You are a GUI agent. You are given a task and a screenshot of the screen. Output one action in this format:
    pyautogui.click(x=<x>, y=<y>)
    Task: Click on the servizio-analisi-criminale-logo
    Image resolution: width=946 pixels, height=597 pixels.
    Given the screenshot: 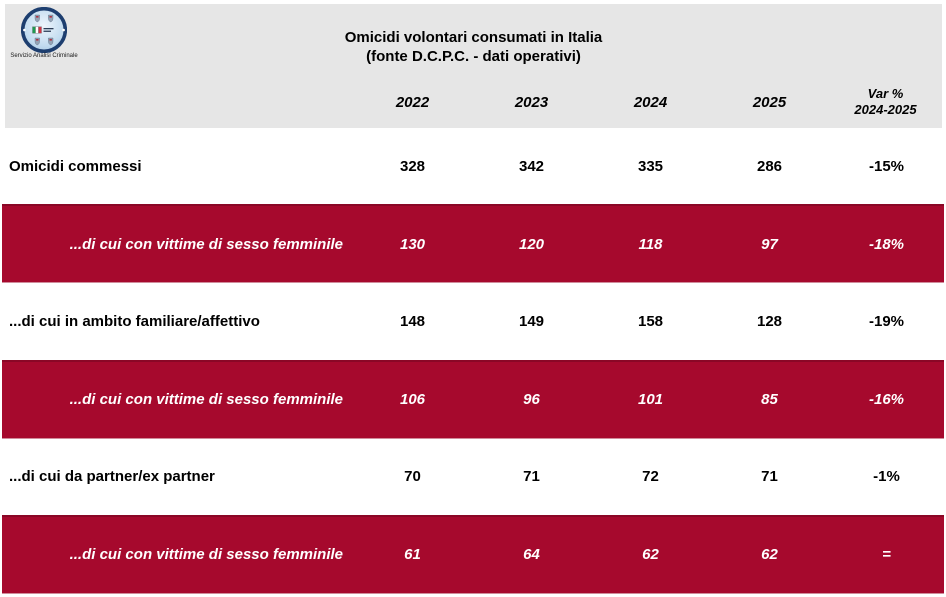 What is the action you would take?
    pyautogui.click(x=44, y=30)
    